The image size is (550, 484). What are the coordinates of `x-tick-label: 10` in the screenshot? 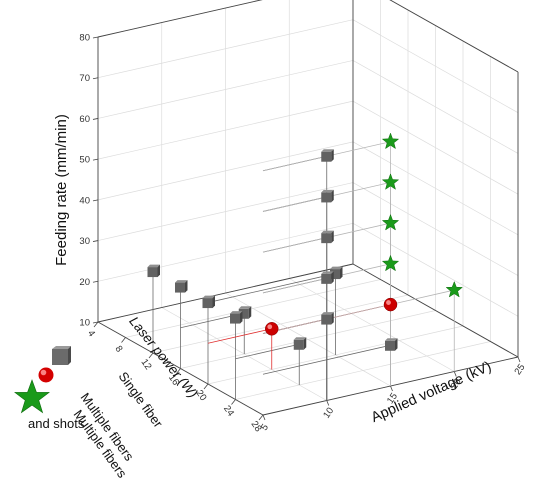 It's located at (328, 413).